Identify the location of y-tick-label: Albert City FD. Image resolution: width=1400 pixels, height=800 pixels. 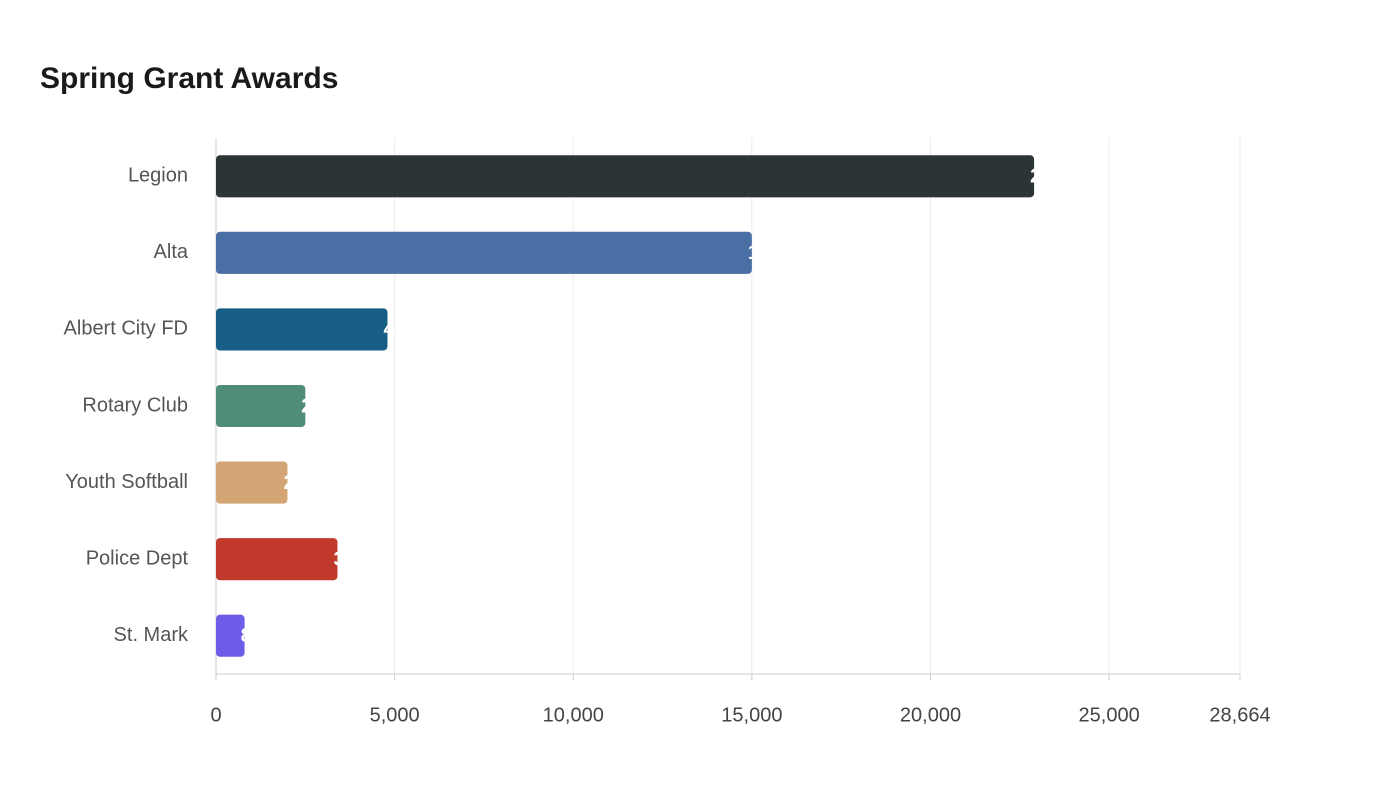
(126, 329).